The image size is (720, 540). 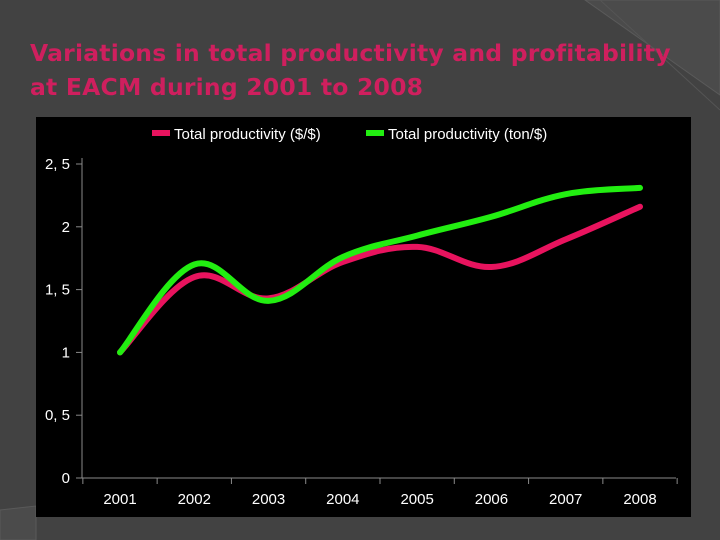 What do you see at coordinates (57, 321) in the screenshot?
I see `y-axis-tick-labels: 0 0, 5 1 1, 5 2 2, 5` at bounding box center [57, 321].